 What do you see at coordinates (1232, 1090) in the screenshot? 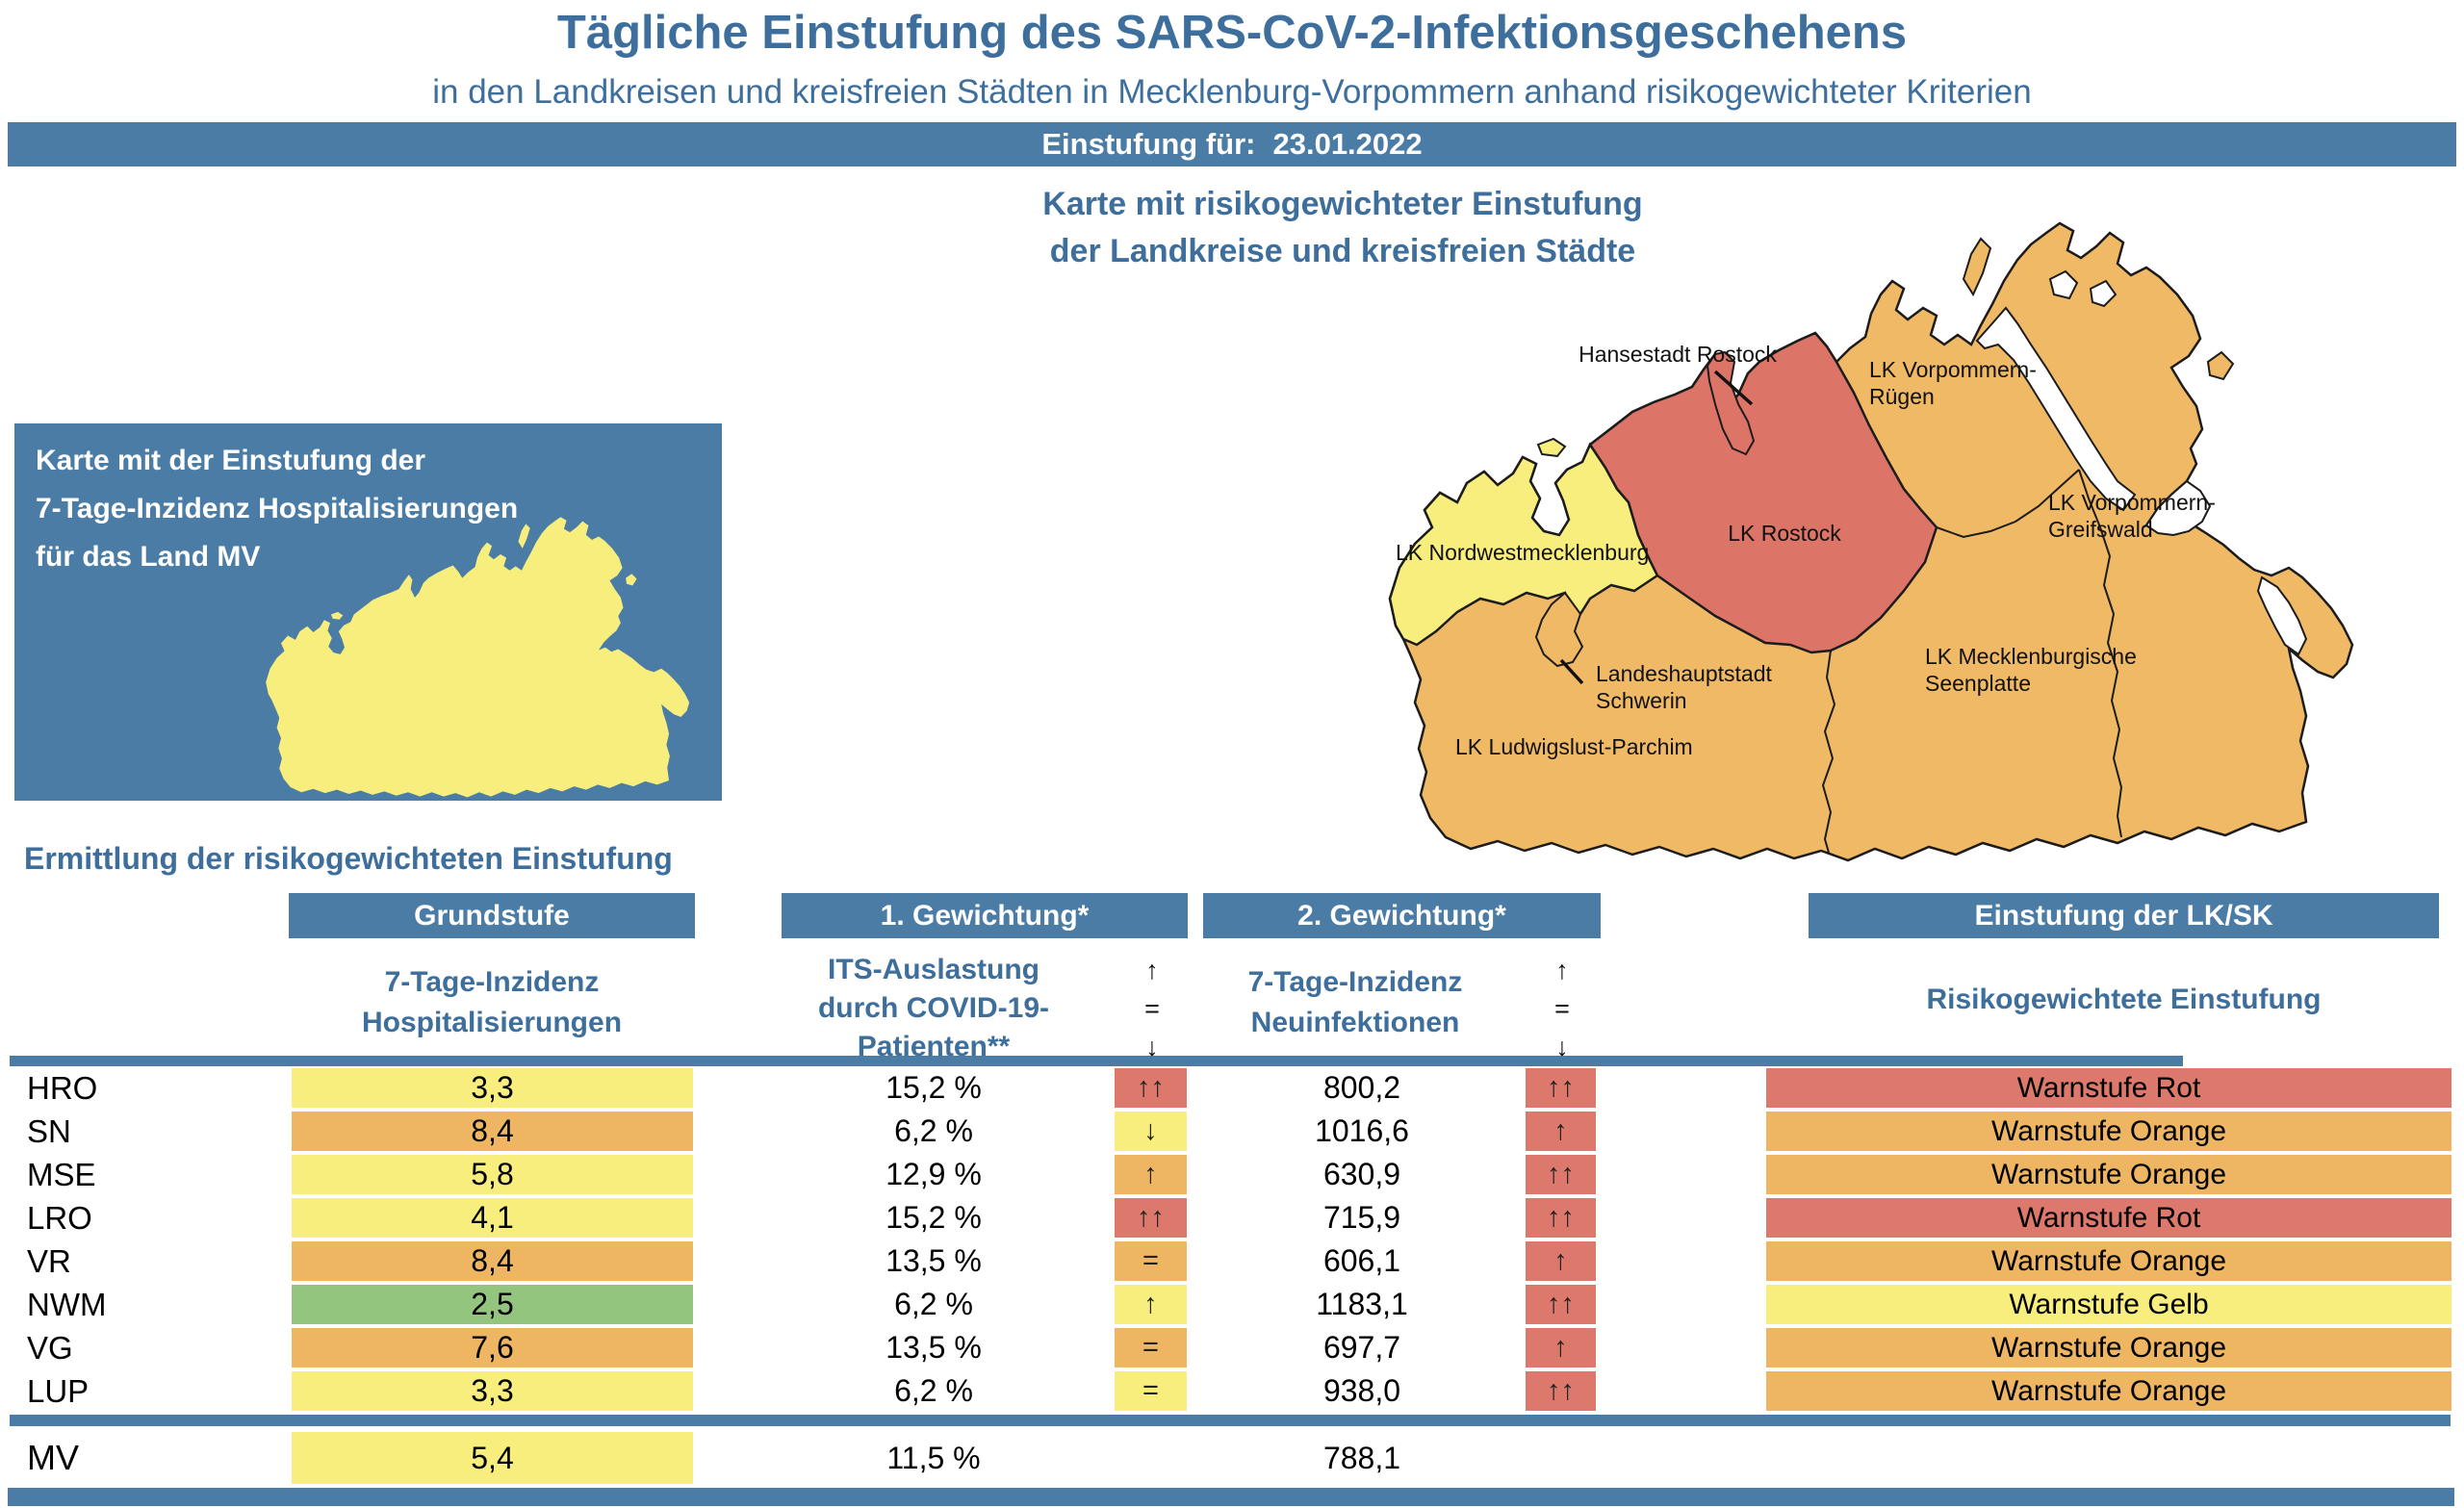
I see `table-row: HRO 3,3 15,2 % ↑↑ 800,2 ↑↑ Warnstufe Rot` at bounding box center [1232, 1090].